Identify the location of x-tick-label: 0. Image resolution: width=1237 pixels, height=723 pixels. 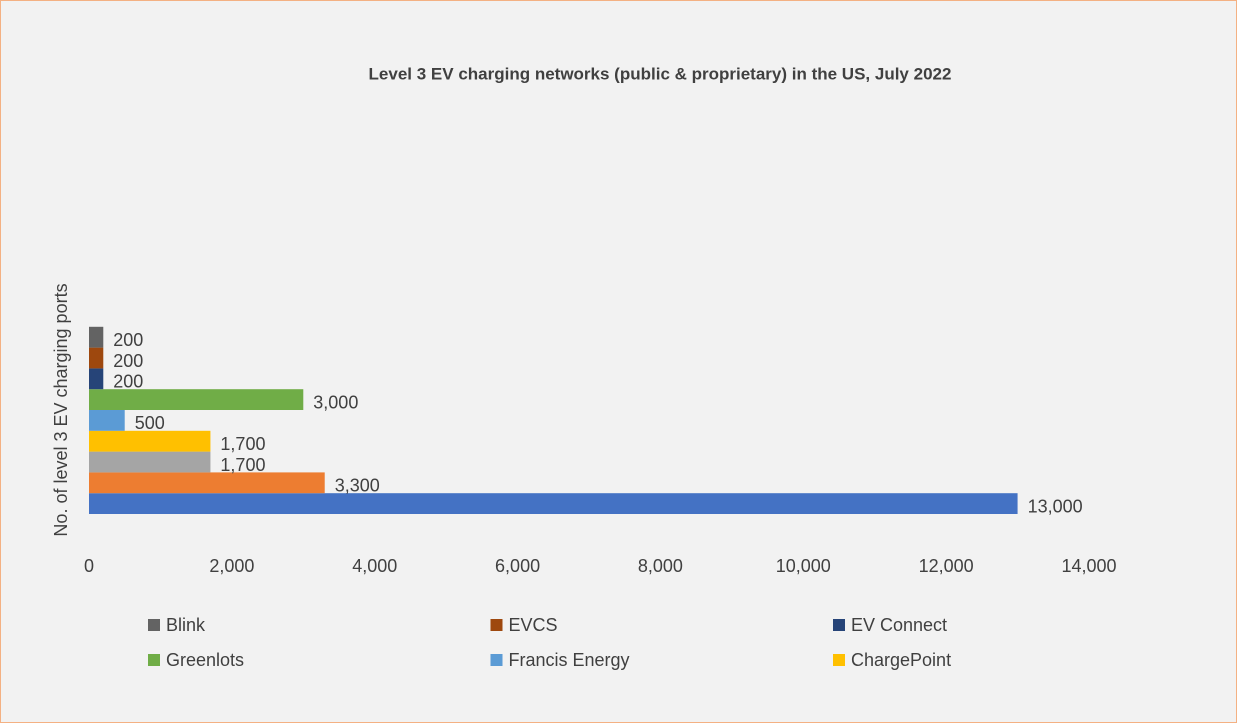
(89, 566).